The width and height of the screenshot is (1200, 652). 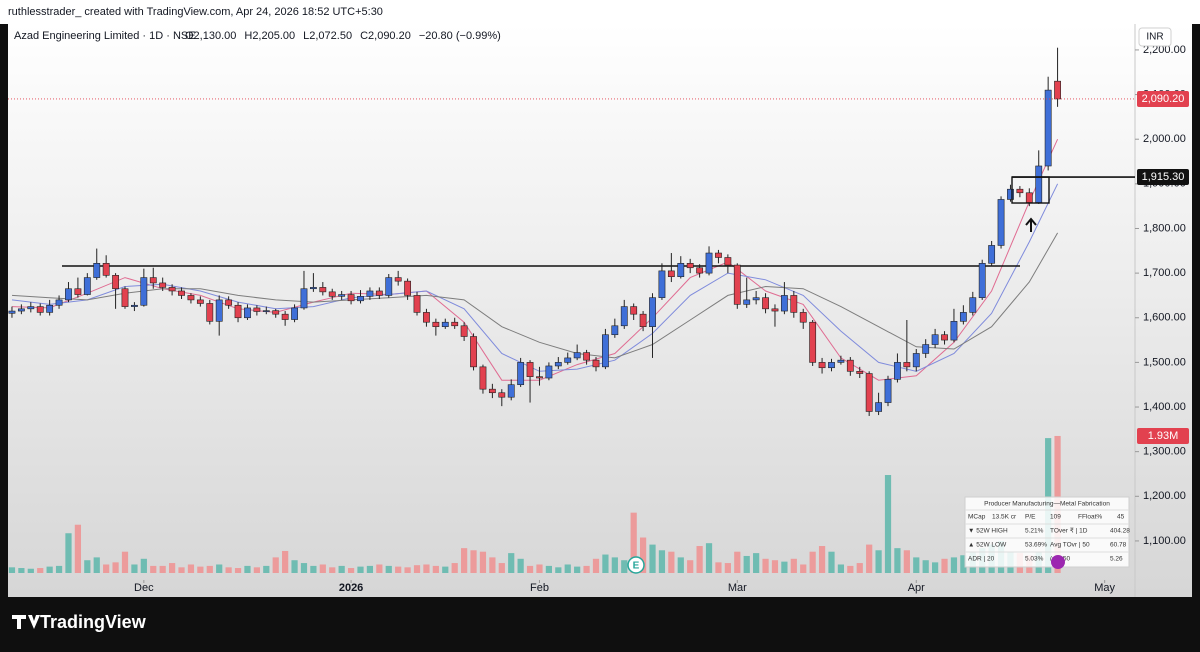 I want to click on earnings-marker, so click(x=636, y=565).